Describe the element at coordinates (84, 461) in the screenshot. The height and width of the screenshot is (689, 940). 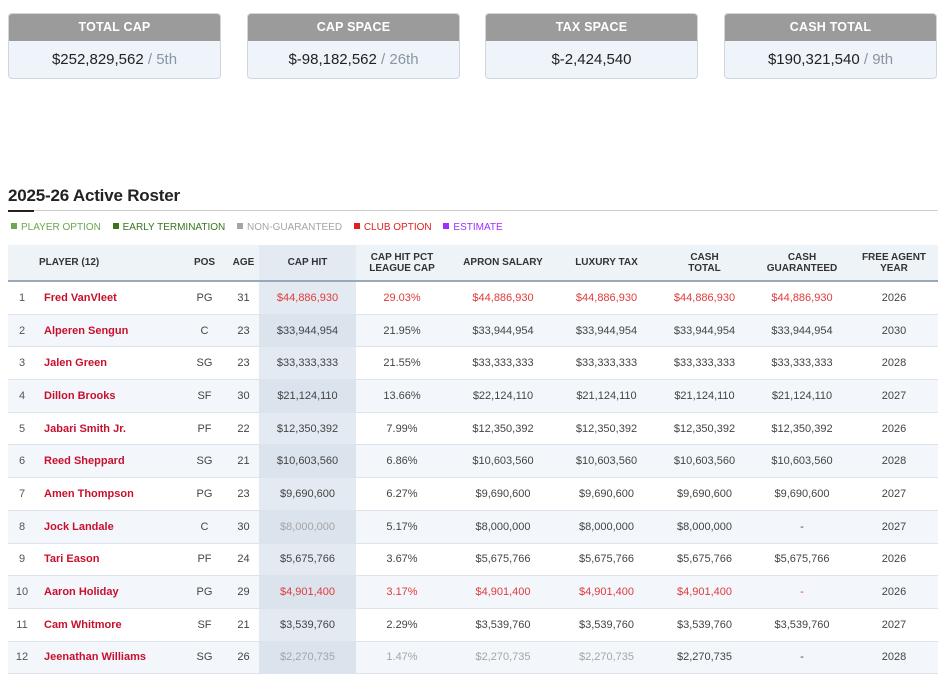
I see `player-link: Reed Sheppard` at that location.